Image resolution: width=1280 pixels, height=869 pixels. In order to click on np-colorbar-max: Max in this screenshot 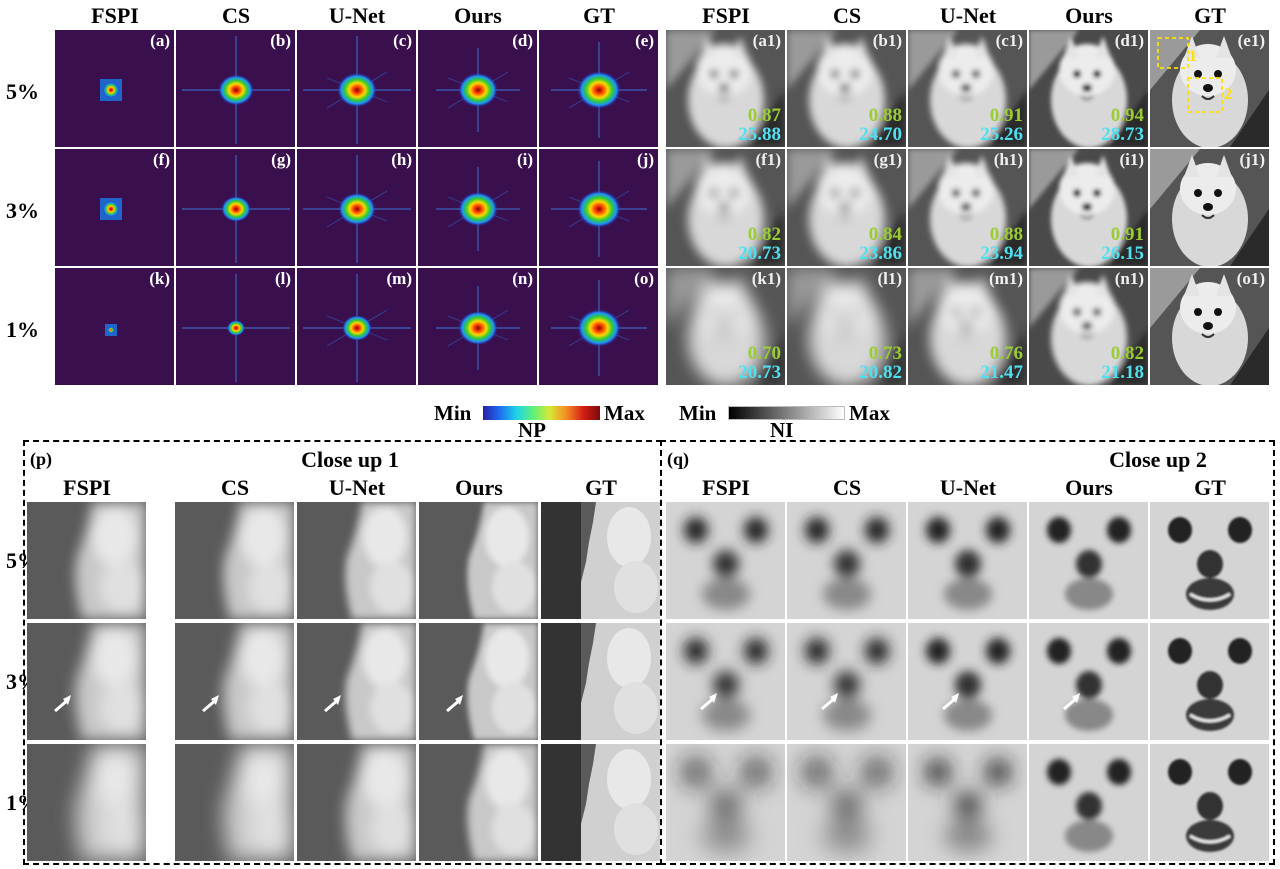, I will do `click(624, 413)`.